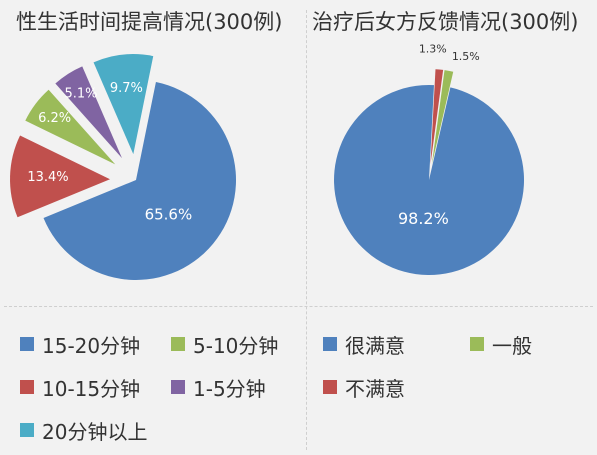 The height and width of the screenshot is (455, 597). Describe the element at coordinates (95, 431) in the screenshot. I see `legend-label: 20分钟以上` at that location.